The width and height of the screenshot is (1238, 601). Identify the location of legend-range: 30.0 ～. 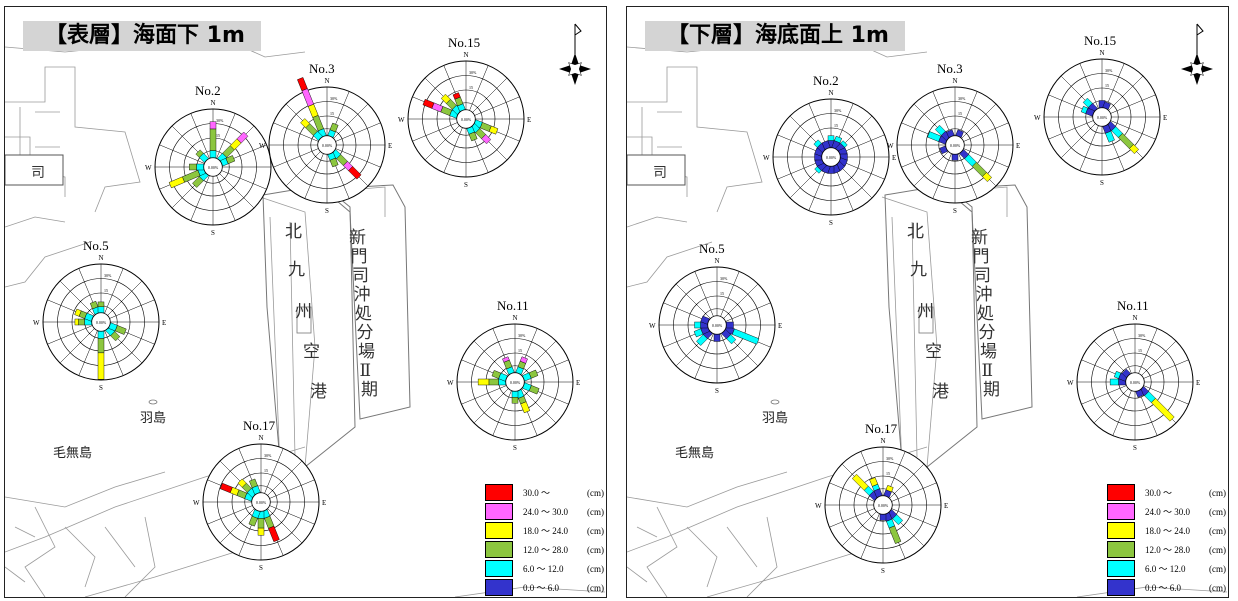
(1159, 493).